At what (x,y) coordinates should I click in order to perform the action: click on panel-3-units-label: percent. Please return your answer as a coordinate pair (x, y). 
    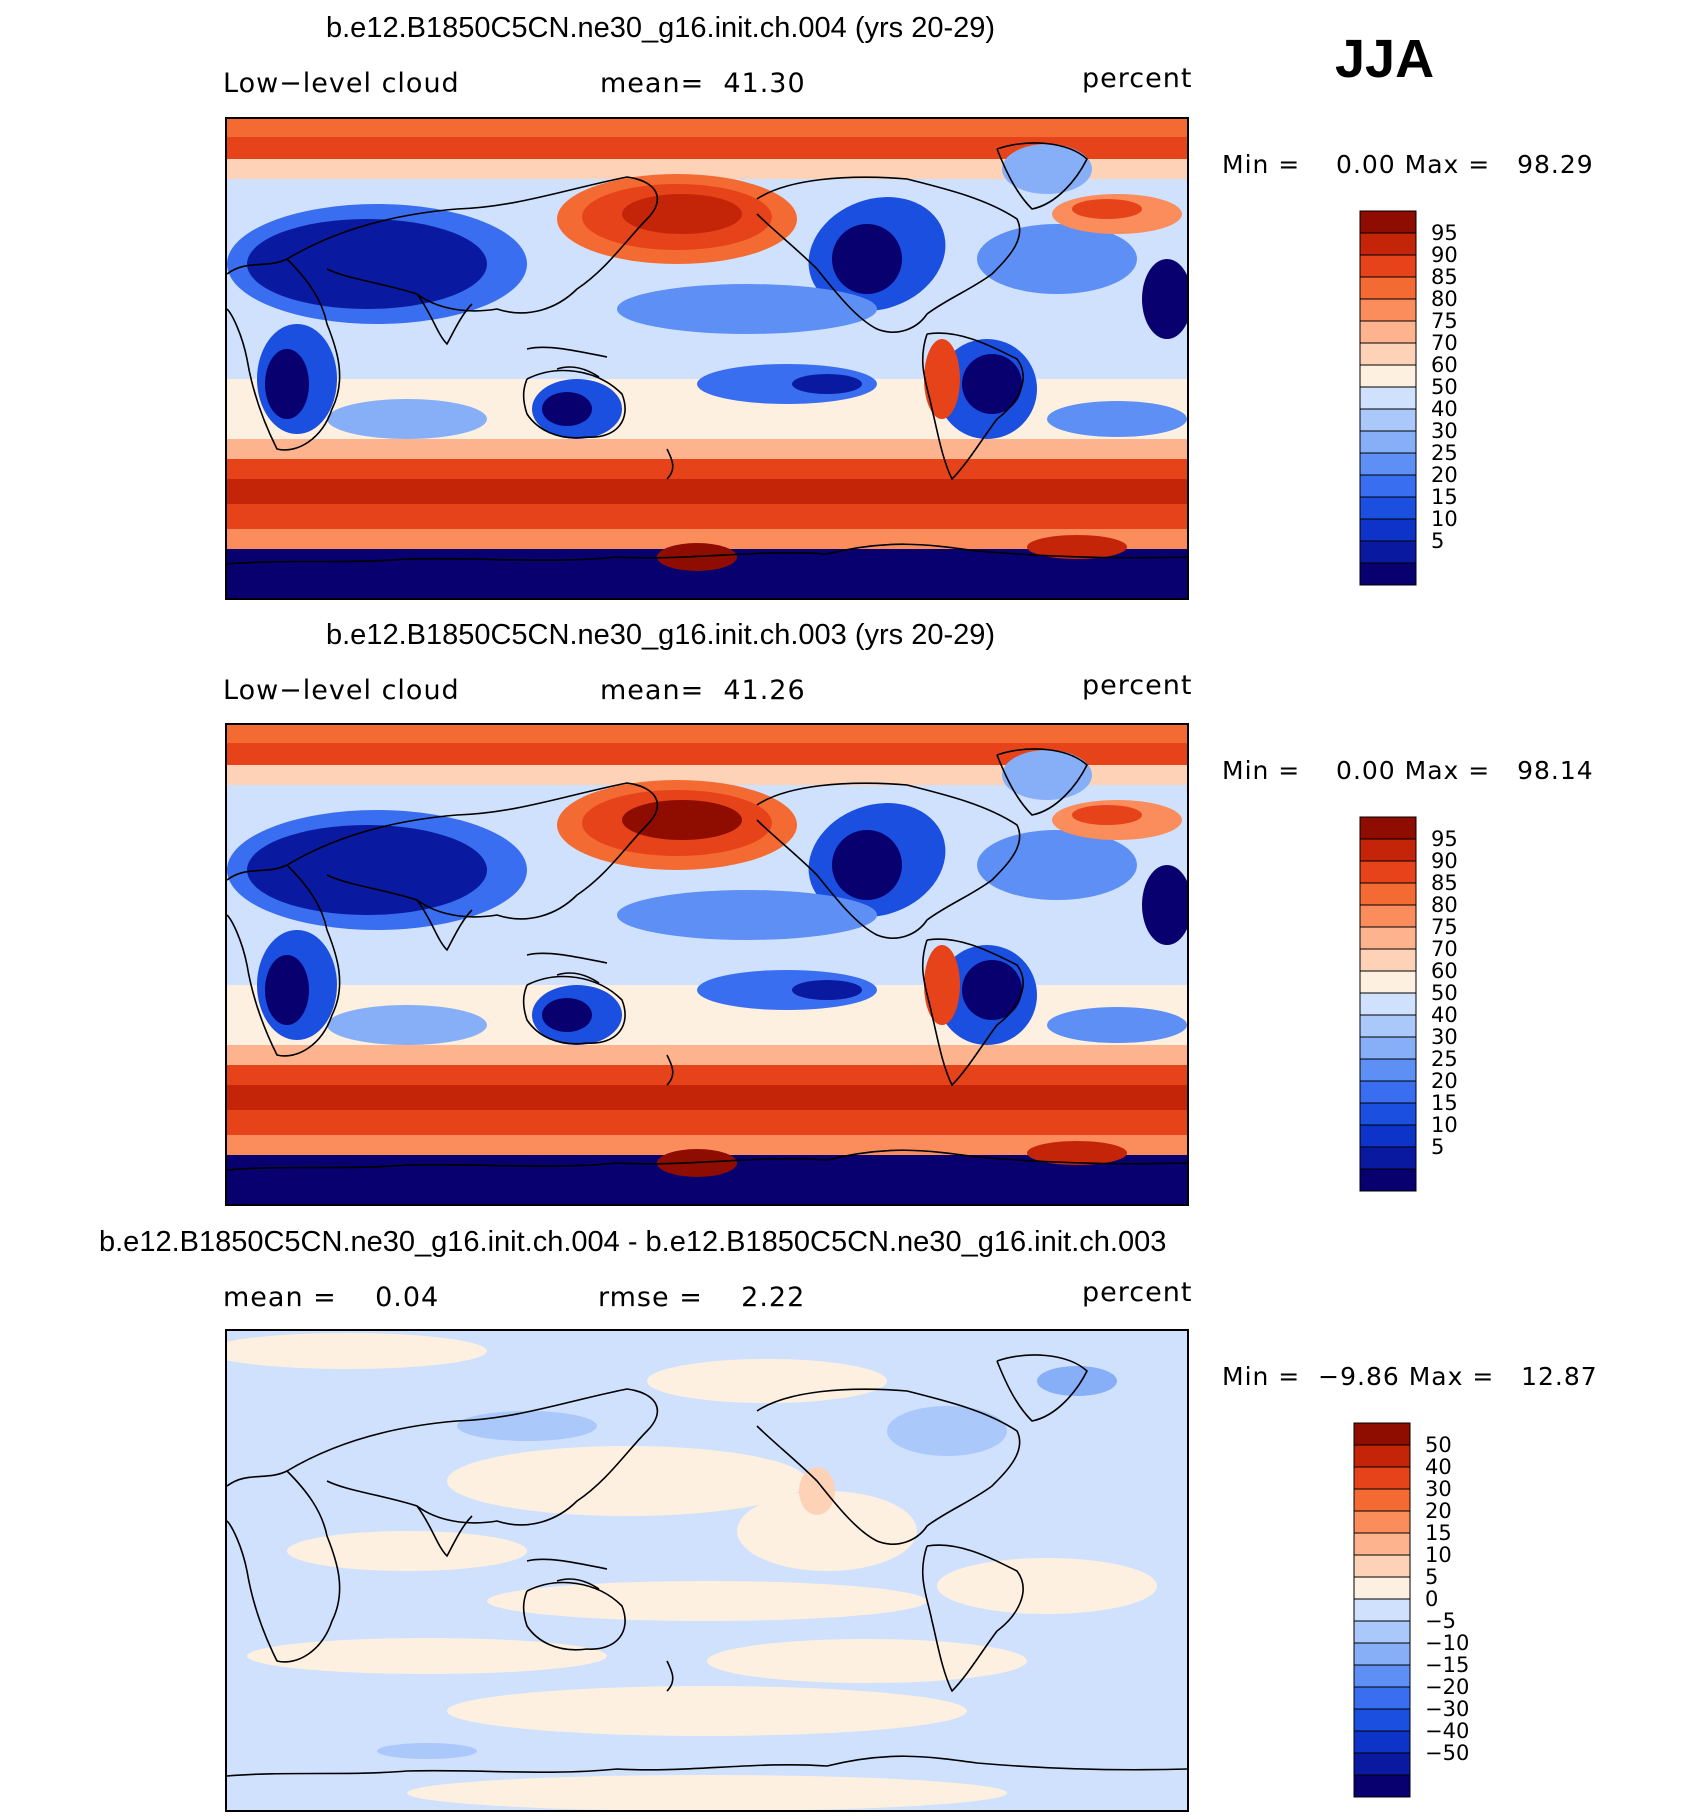
    Looking at the image, I should click on (1137, 1292).